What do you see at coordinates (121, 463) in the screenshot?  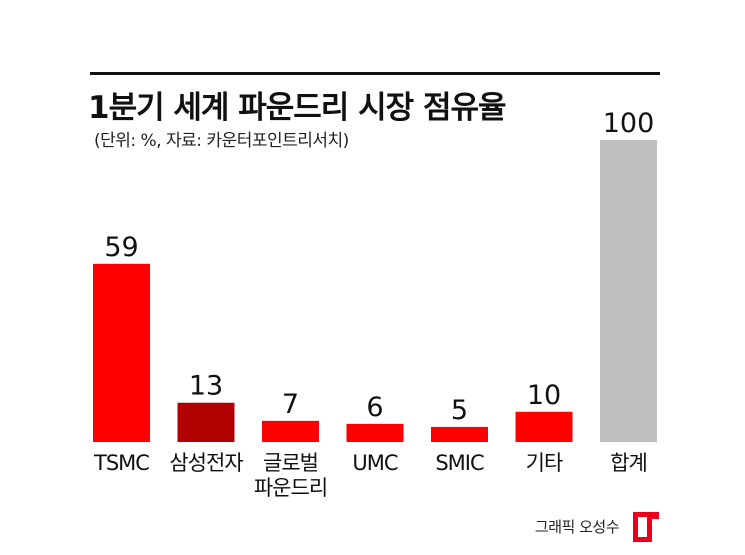 I see `category-label-0: TSMC` at bounding box center [121, 463].